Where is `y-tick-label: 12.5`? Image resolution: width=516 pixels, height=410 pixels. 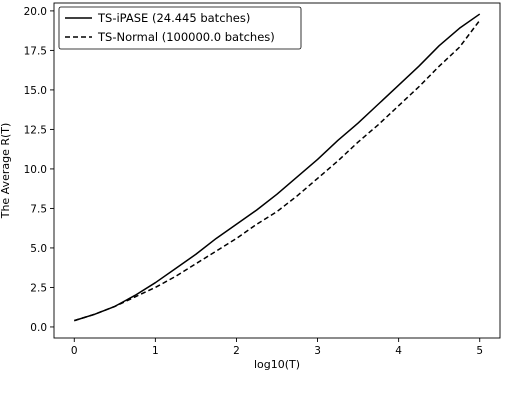
y-tick-label: 12.5 is located at coordinates (35, 130).